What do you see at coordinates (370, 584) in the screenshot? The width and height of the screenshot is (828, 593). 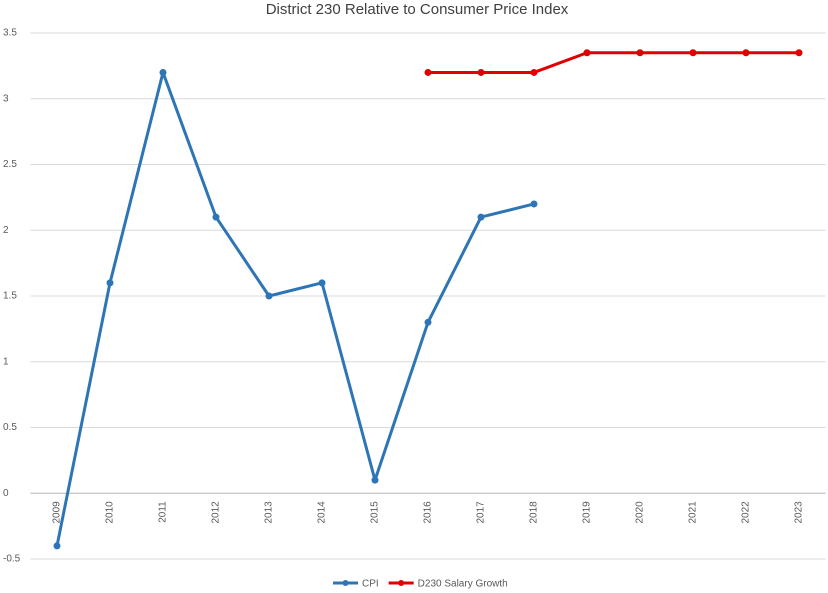 I see `legend-label: CPI` at bounding box center [370, 584].